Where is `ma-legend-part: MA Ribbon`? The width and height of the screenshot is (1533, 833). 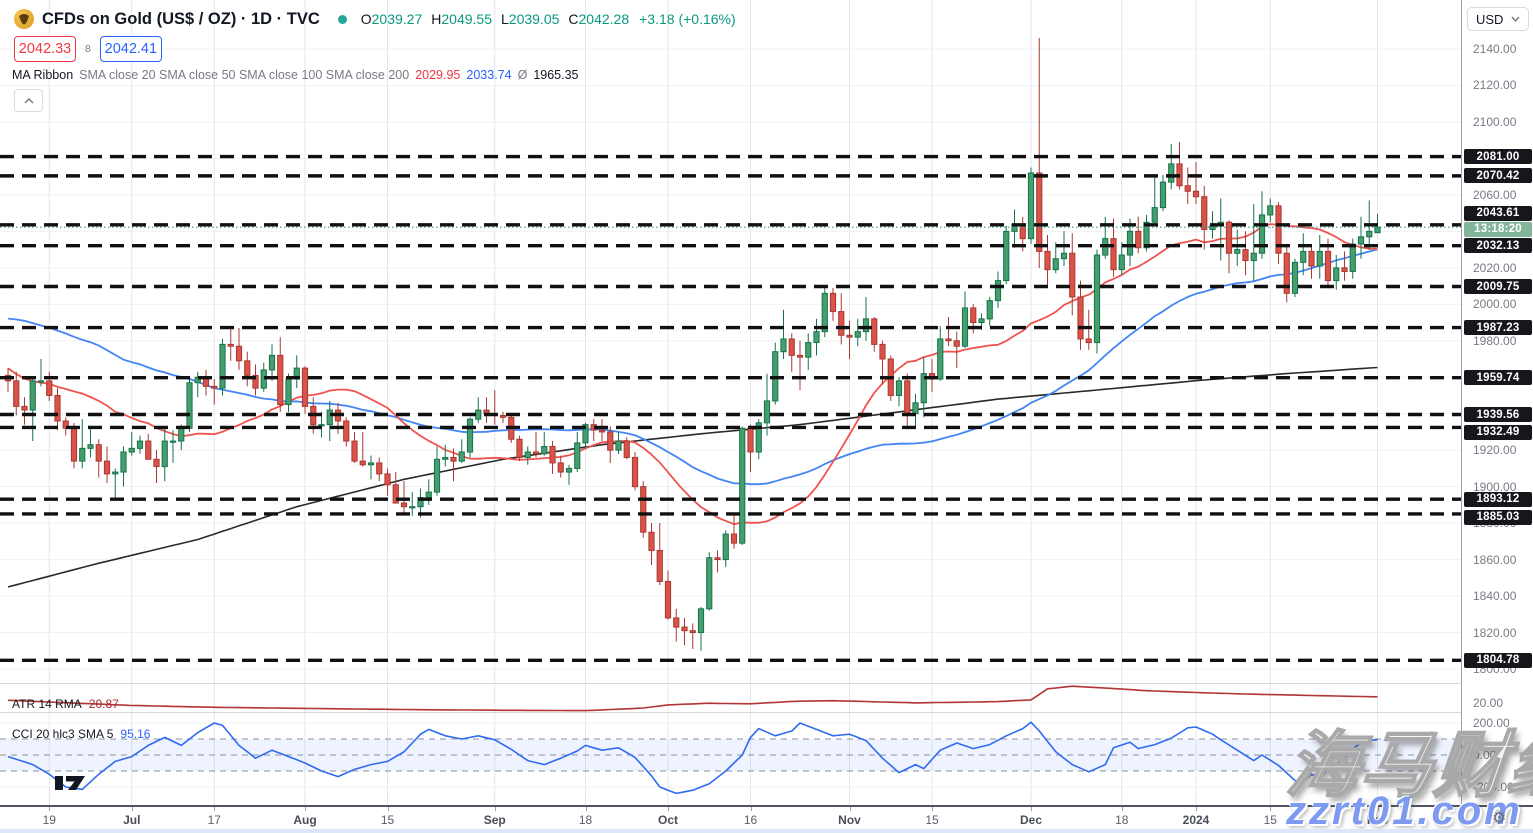
ma-legend-part: MA Ribbon is located at coordinates (43, 75).